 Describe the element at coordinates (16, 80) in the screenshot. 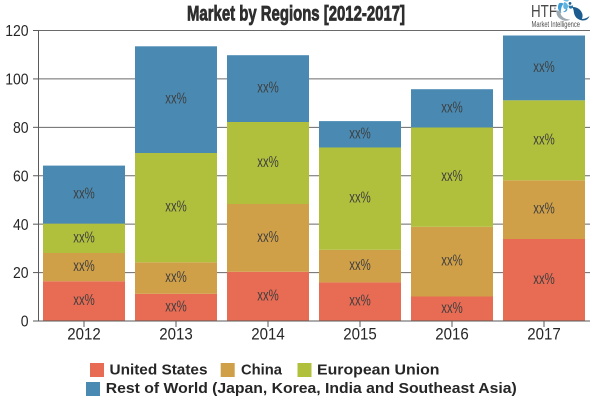

I see `svg-text: 100` at that location.